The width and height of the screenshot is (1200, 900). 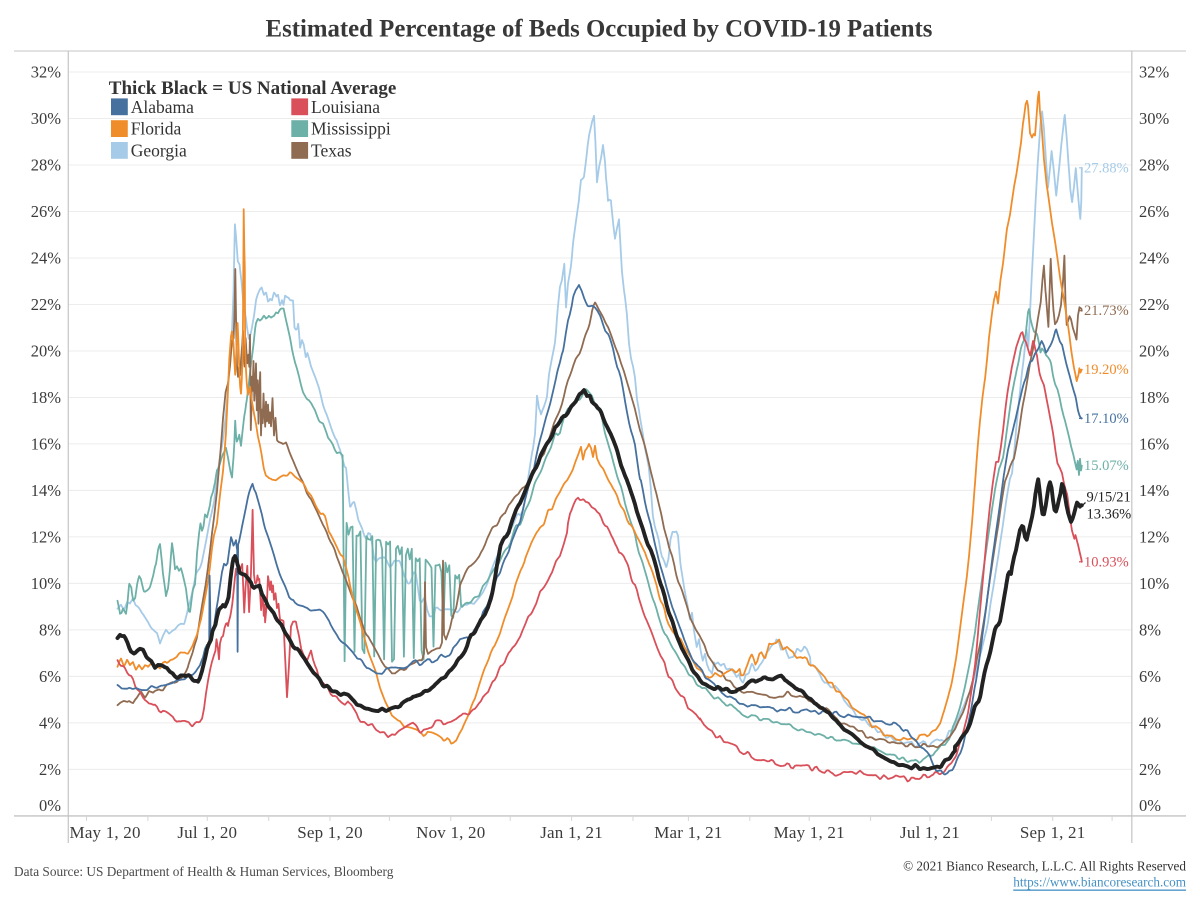 What do you see at coordinates (1106, 562) in the screenshot?
I see `svg-text: 10.93%` at bounding box center [1106, 562].